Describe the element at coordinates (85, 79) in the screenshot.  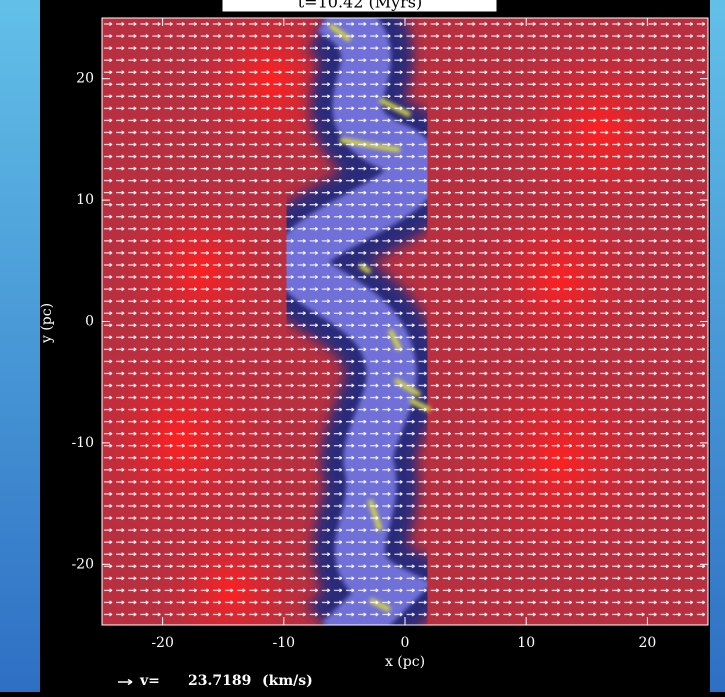
I see `y-tick-label: 20` at that location.